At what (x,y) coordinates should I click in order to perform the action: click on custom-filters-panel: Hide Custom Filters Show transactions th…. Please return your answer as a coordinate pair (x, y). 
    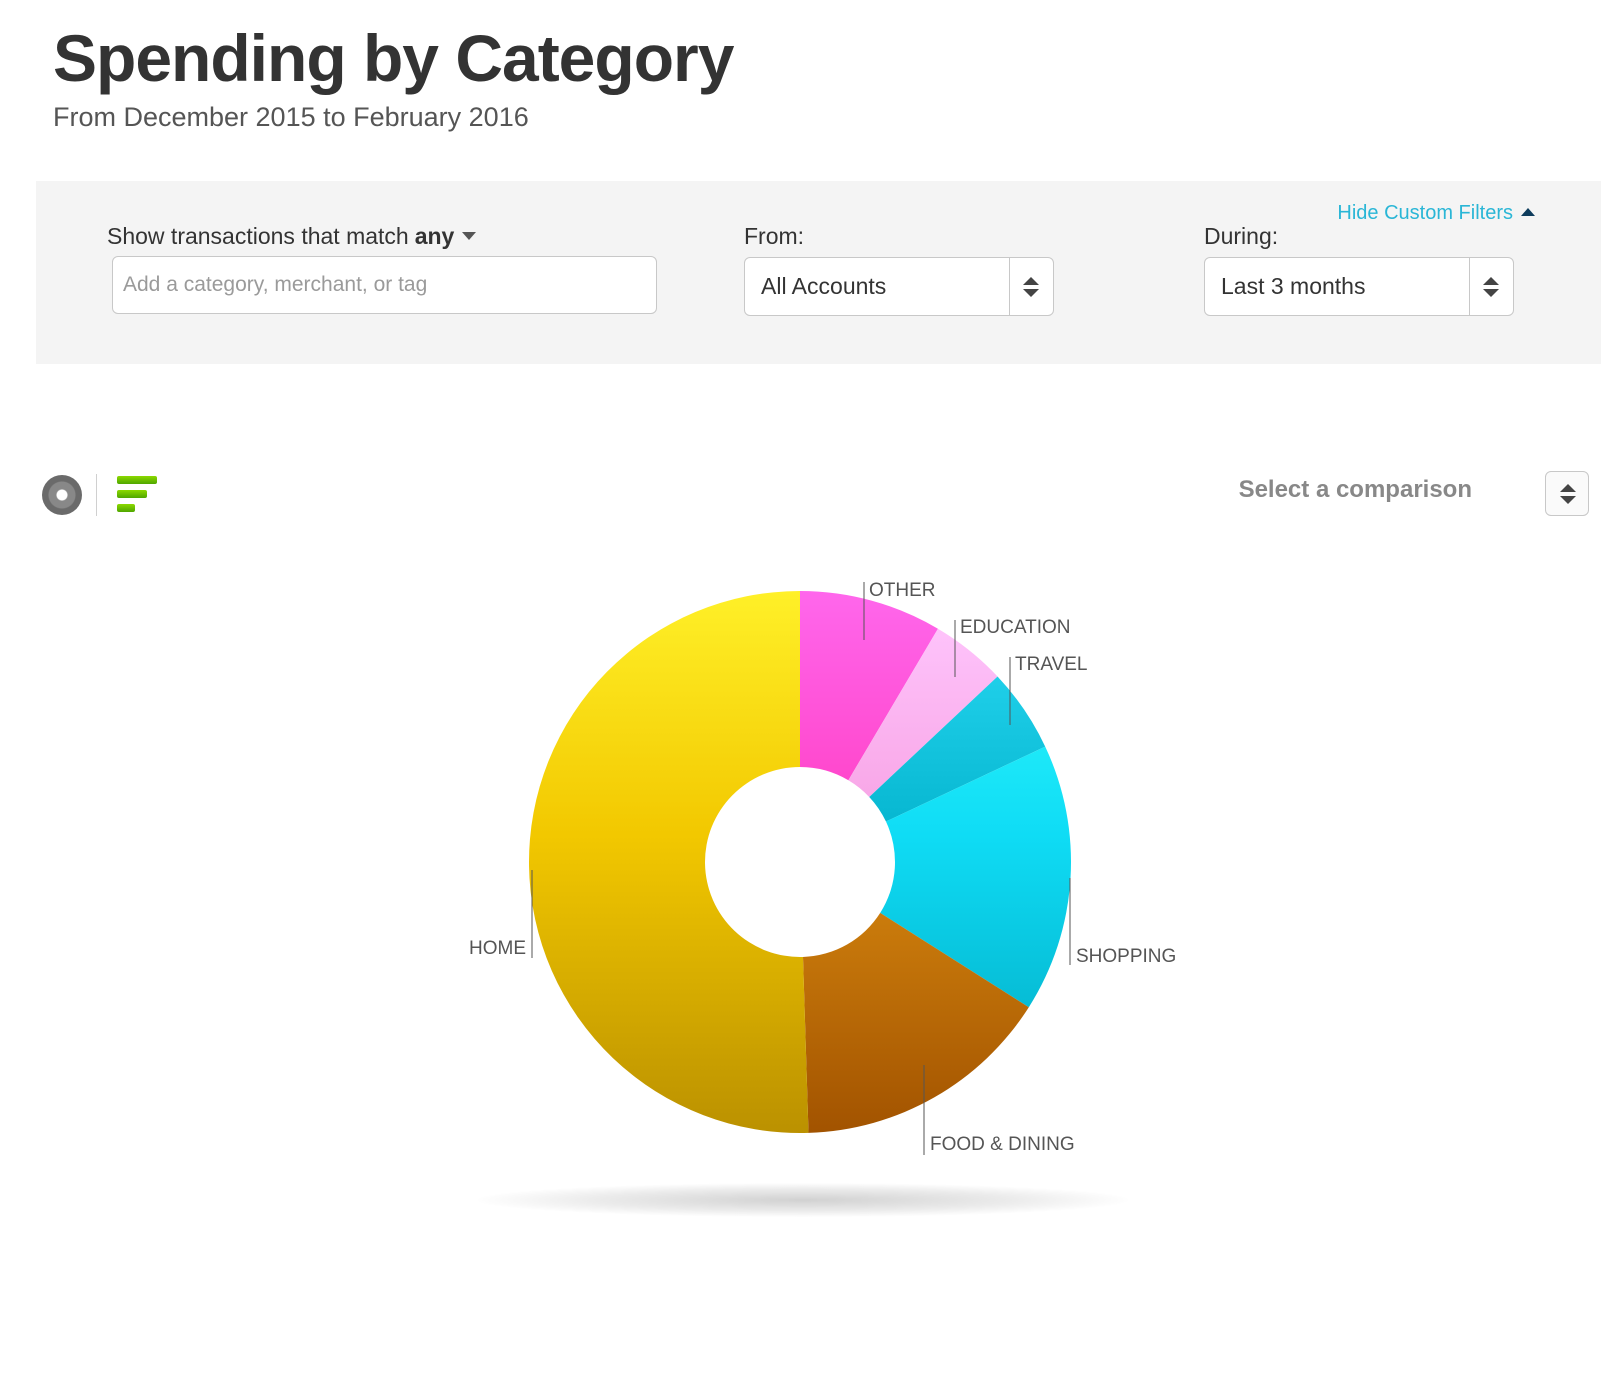
    Looking at the image, I should click on (818, 272).